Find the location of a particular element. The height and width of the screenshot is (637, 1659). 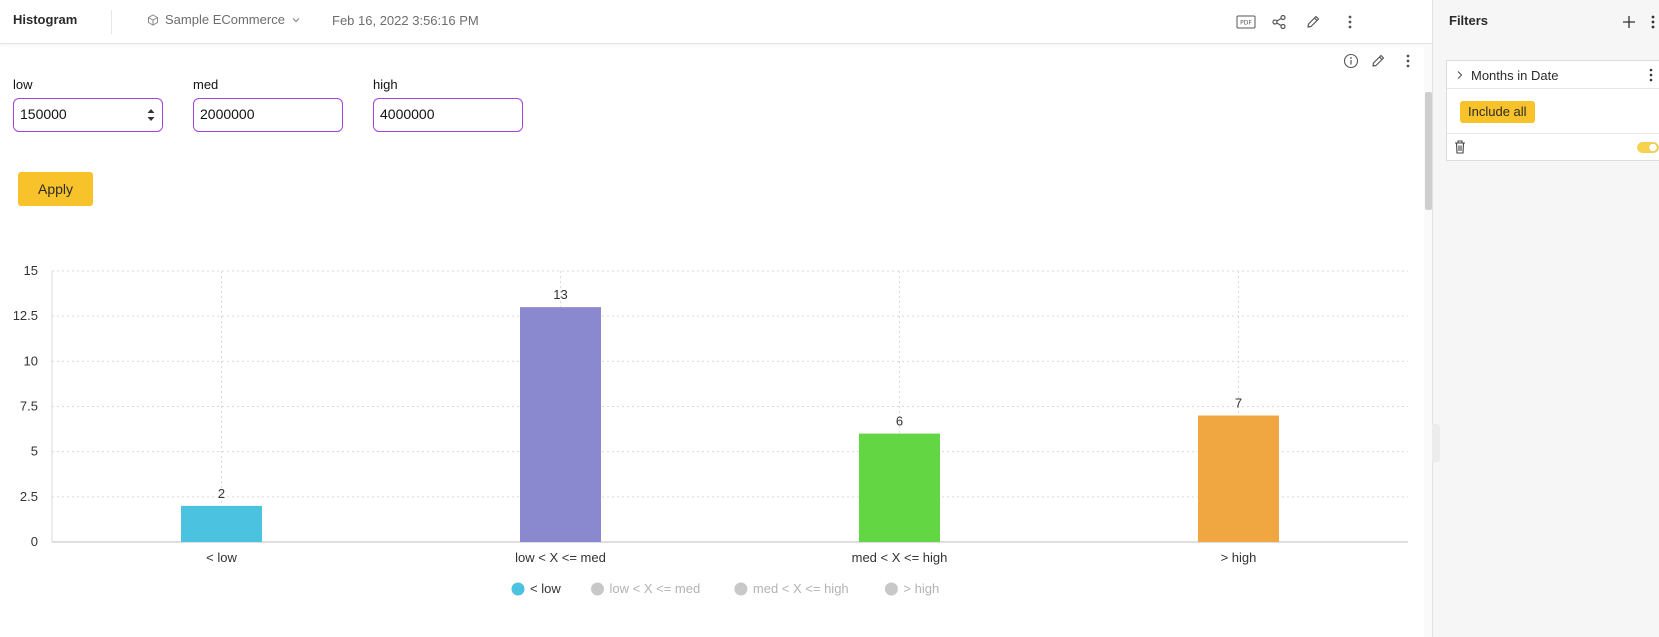

datasource-selector: Sample ECommerce is located at coordinates (224, 19).